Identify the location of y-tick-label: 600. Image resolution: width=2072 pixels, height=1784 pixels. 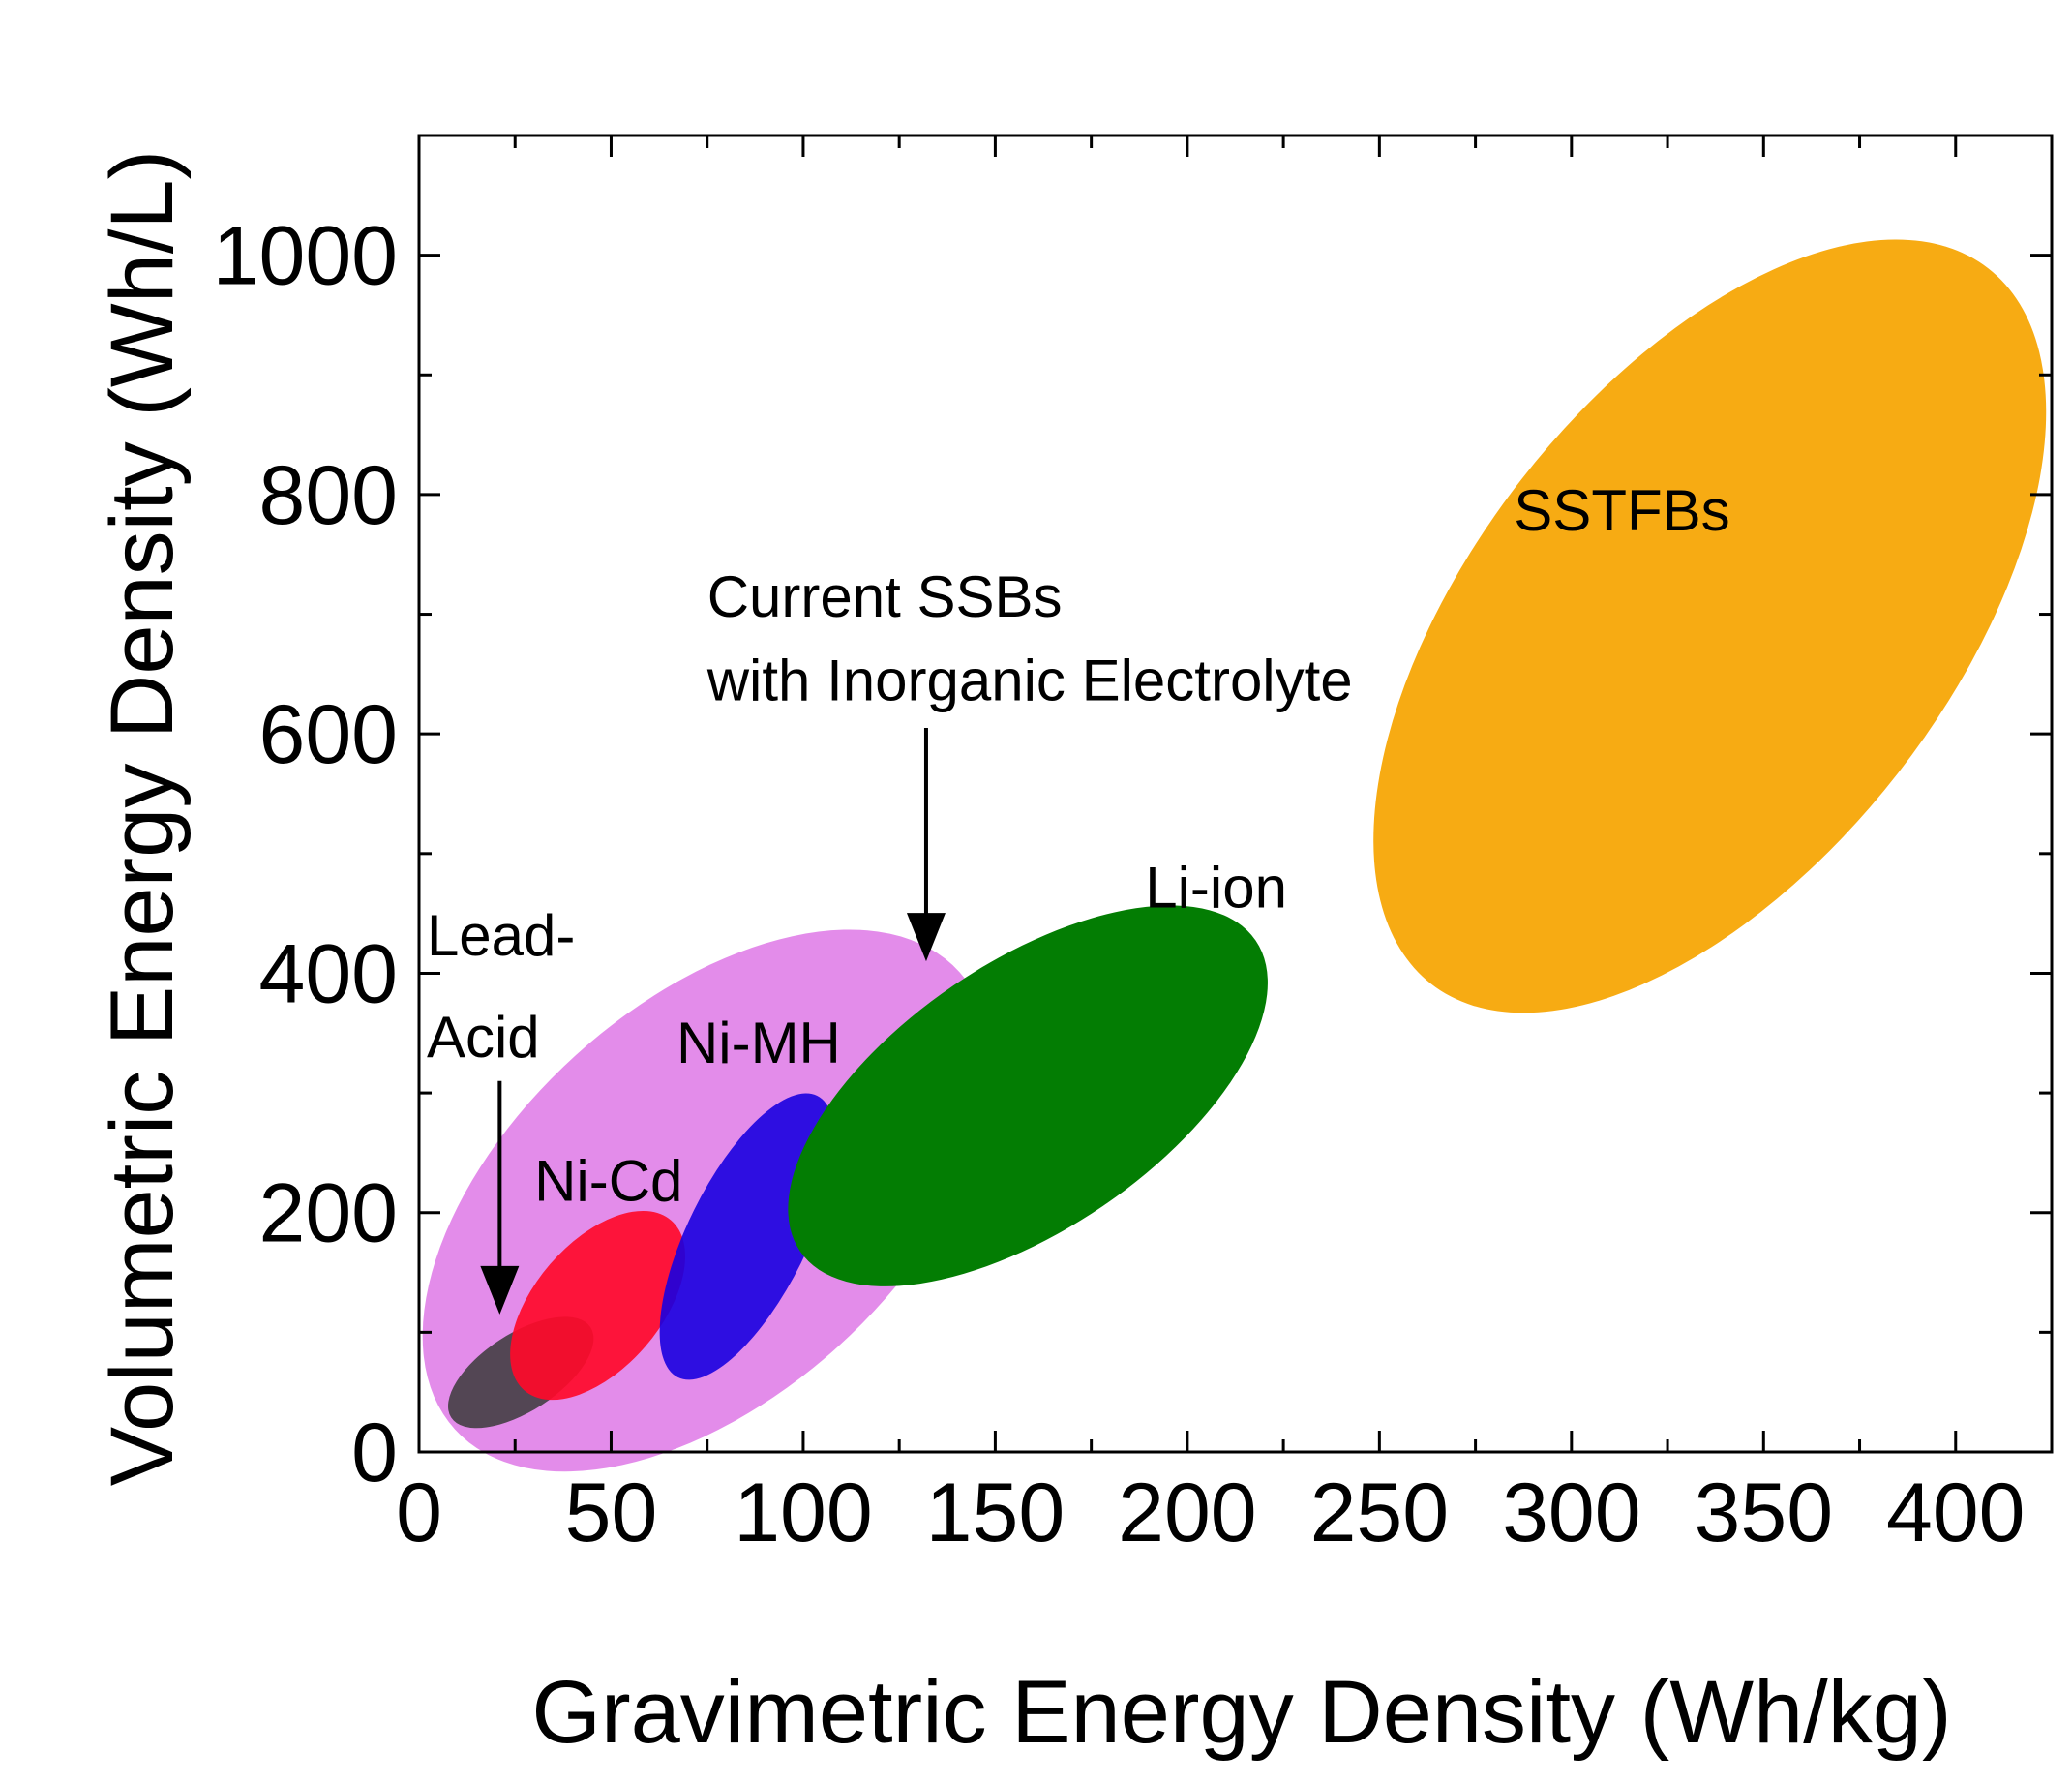
(329, 734).